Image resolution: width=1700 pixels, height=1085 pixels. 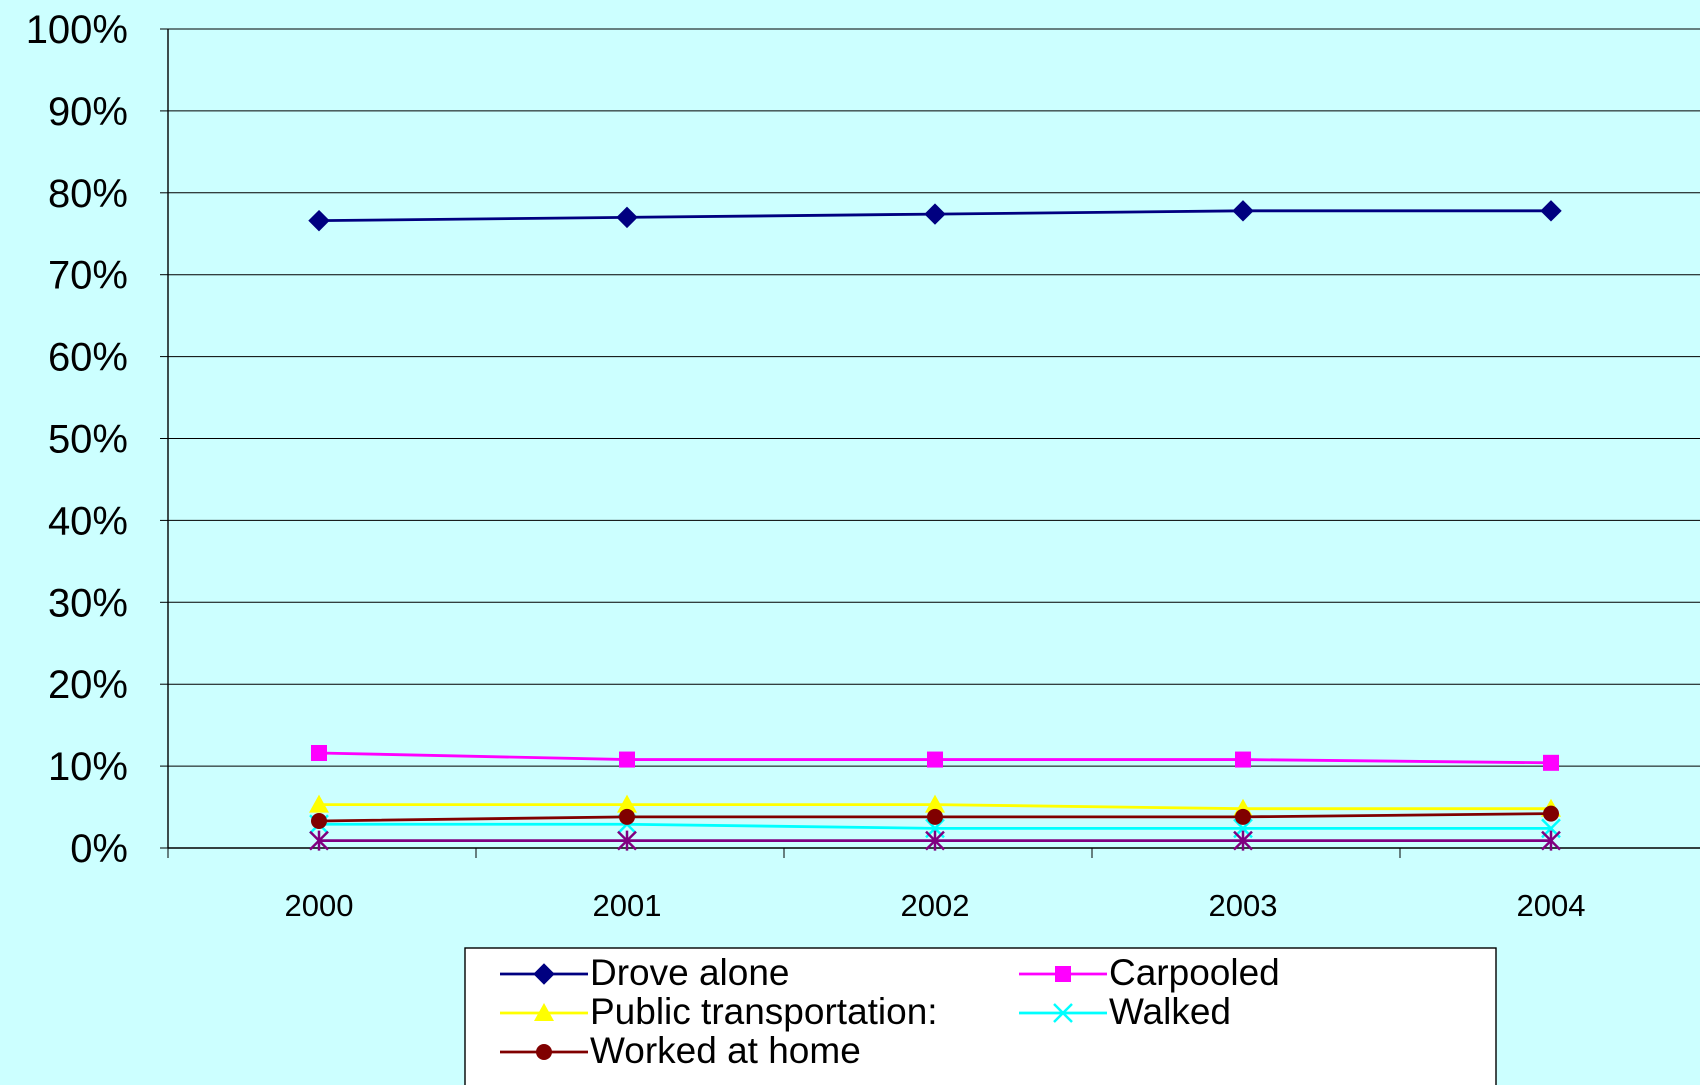 What do you see at coordinates (88, 112) in the screenshot?
I see `y-tick-label: 90%` at bounding box center [88, 112].